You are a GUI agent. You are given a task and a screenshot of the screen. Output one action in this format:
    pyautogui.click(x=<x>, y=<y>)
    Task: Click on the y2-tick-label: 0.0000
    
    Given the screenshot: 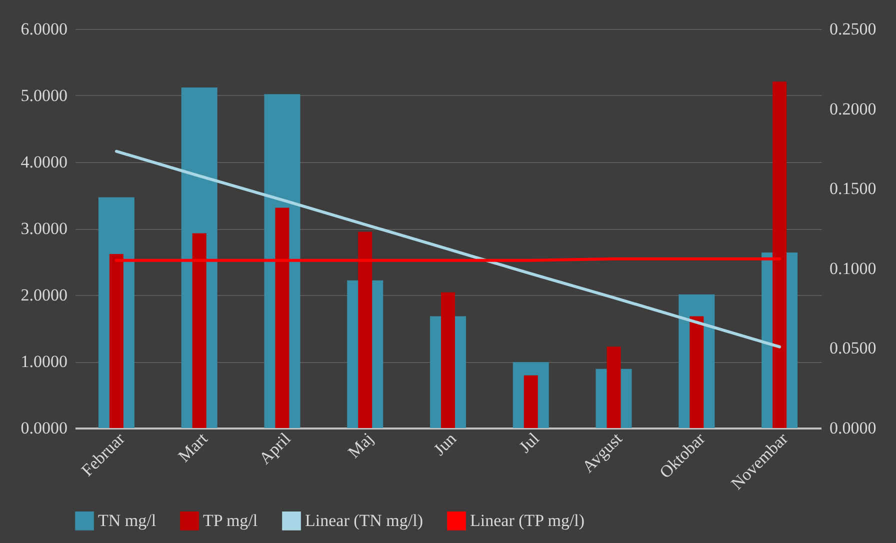 What is the action you would take?
    pyautogui.click(x=853, y=428)
    